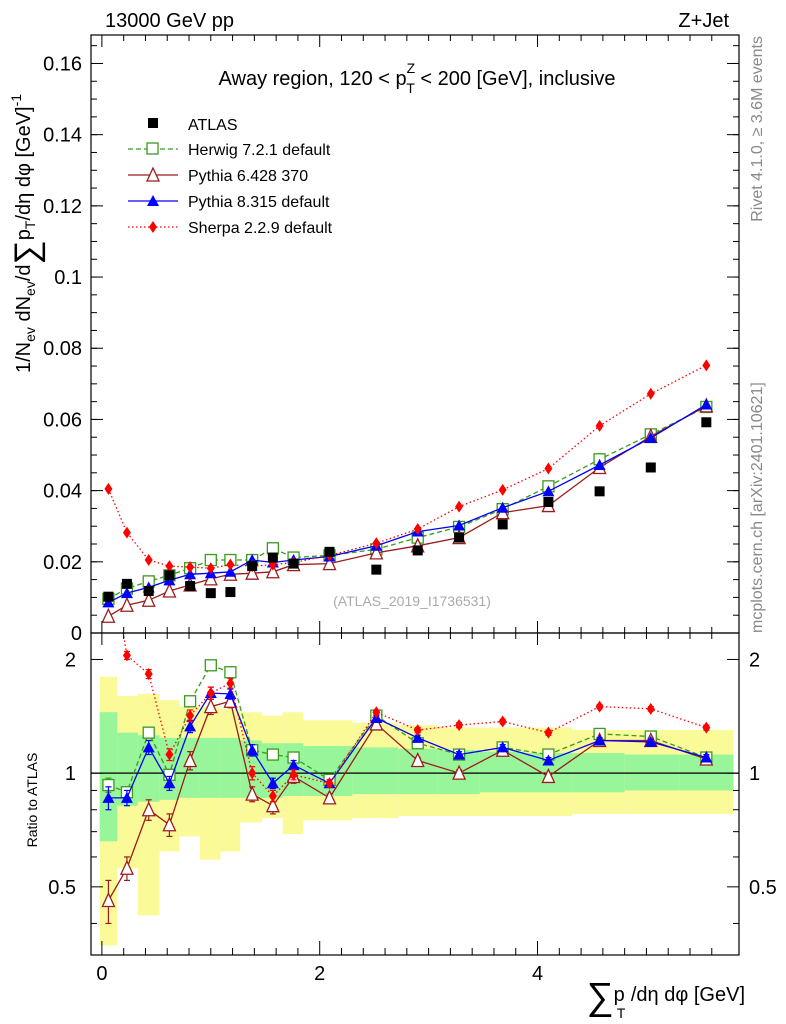  Describe the element at coordinates (30, 288) in the screenshot. I see `ylabel-sub-b: ev` at that location.